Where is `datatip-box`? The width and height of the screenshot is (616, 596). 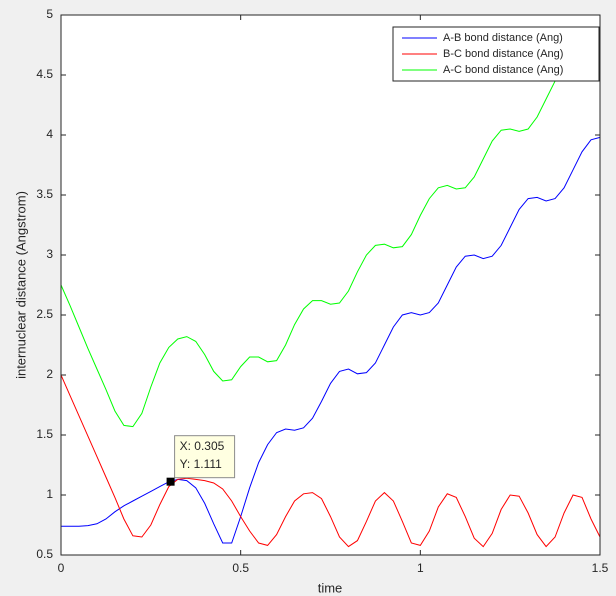 datatip-box is located at coordinates (205, 457).